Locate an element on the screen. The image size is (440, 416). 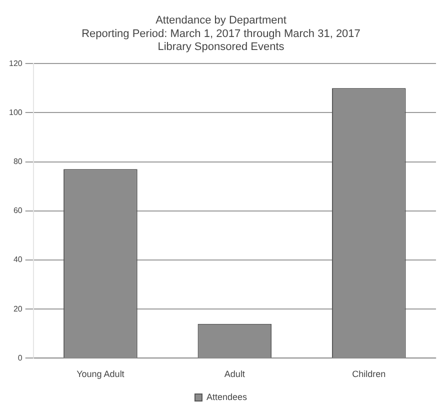
x-tick-label: Young Adult is located at coordinates (100, 374).